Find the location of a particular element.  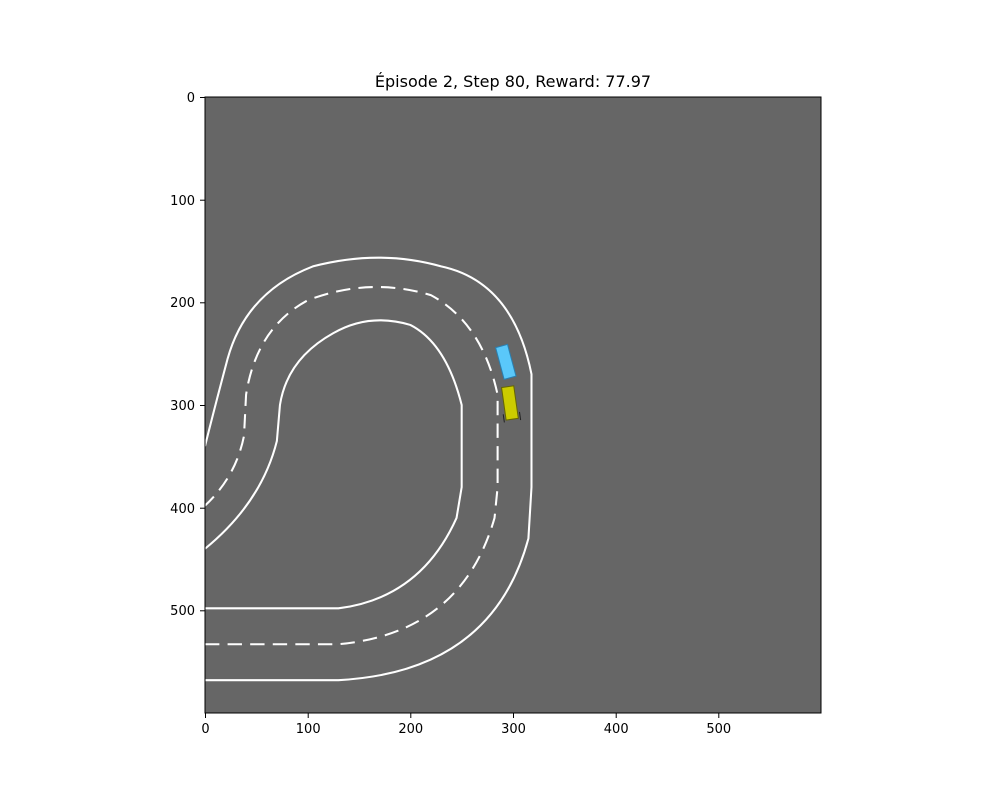

x-tick-label: 500 is located at coordinates (718, 729).